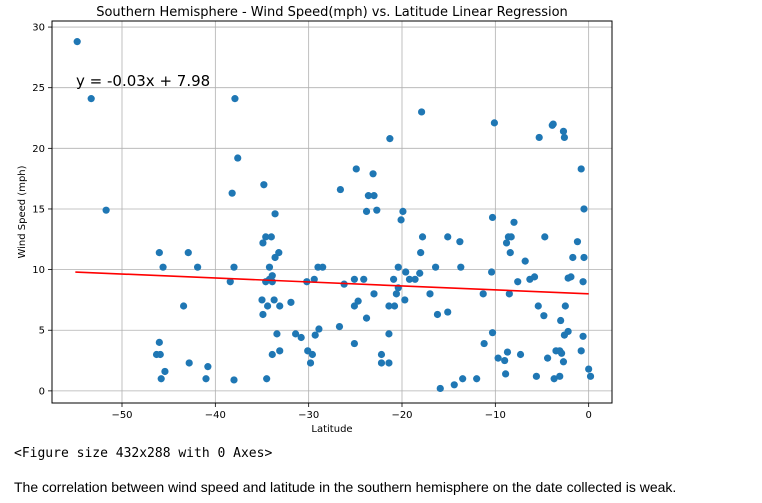  I want to click on x-tick-label: 0, so click(588, 415).